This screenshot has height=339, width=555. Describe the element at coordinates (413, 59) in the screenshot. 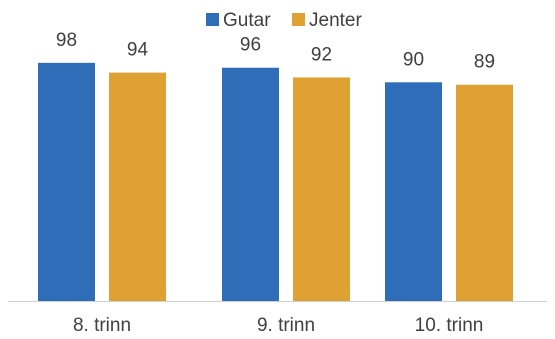

I see `data-label-gutar-3: 90` at that location.